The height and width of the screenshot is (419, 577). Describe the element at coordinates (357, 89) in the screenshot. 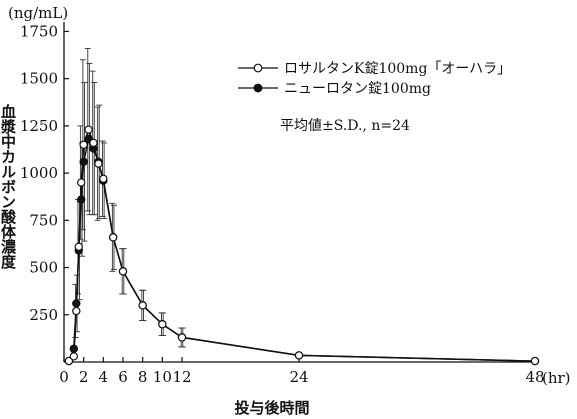

I see `legend-label: ニューロタン錠100mg` at that location.